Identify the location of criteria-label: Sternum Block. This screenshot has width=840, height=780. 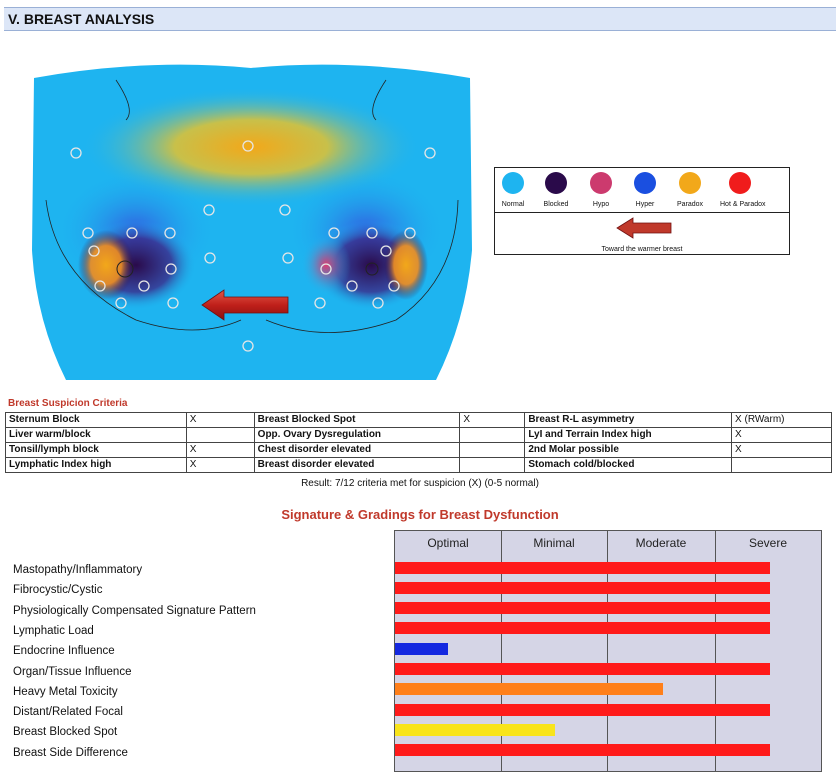
(96, 420).